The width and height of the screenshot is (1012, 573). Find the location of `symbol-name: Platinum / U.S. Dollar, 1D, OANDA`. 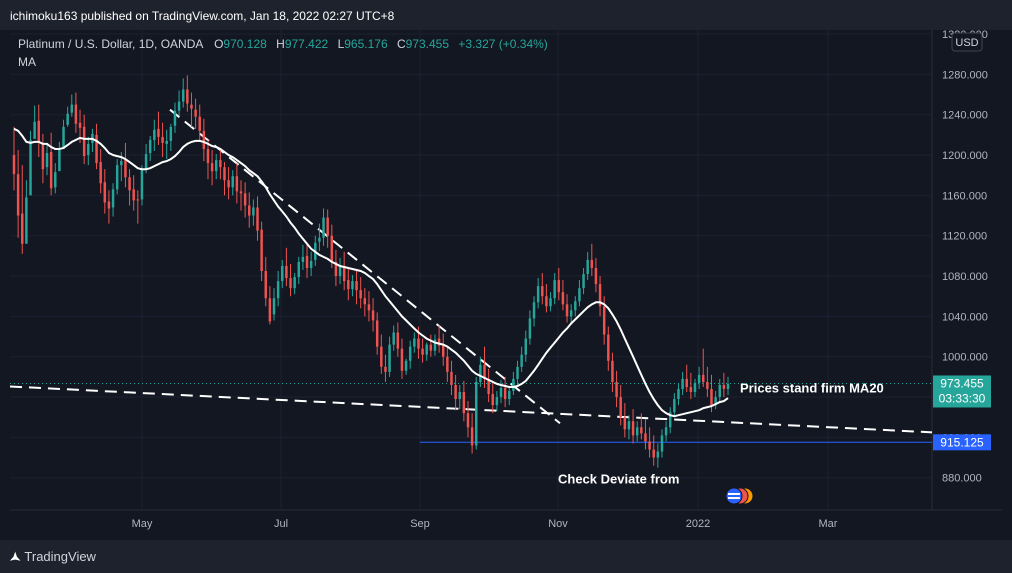

symbol-name: Platinum / U.S. Dollar, 1D, OANDA is located at coordinates (110, 44).